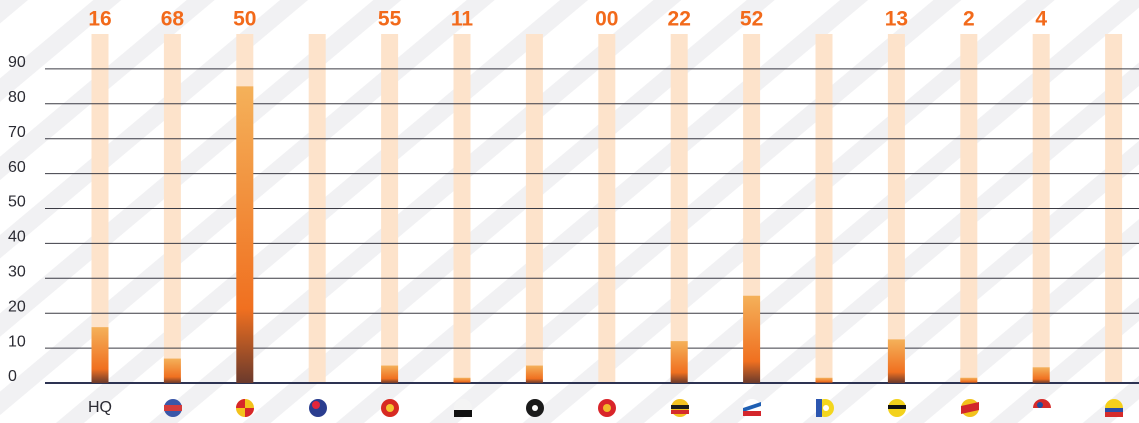 This screenshot has width=1139, height=423. I want to click on top-label: 13, so click(896, 19).